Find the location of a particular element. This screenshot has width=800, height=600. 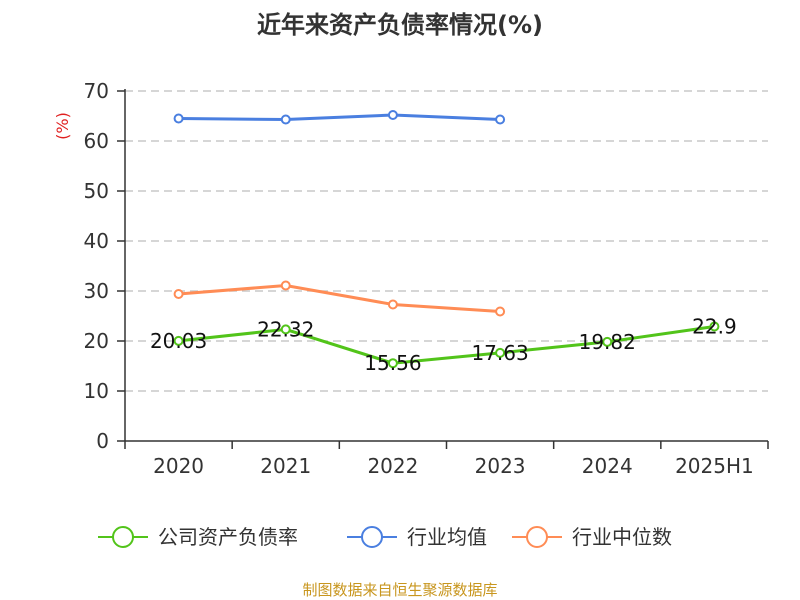

y-tick-label: 60 is located at coordinates (96, 141).